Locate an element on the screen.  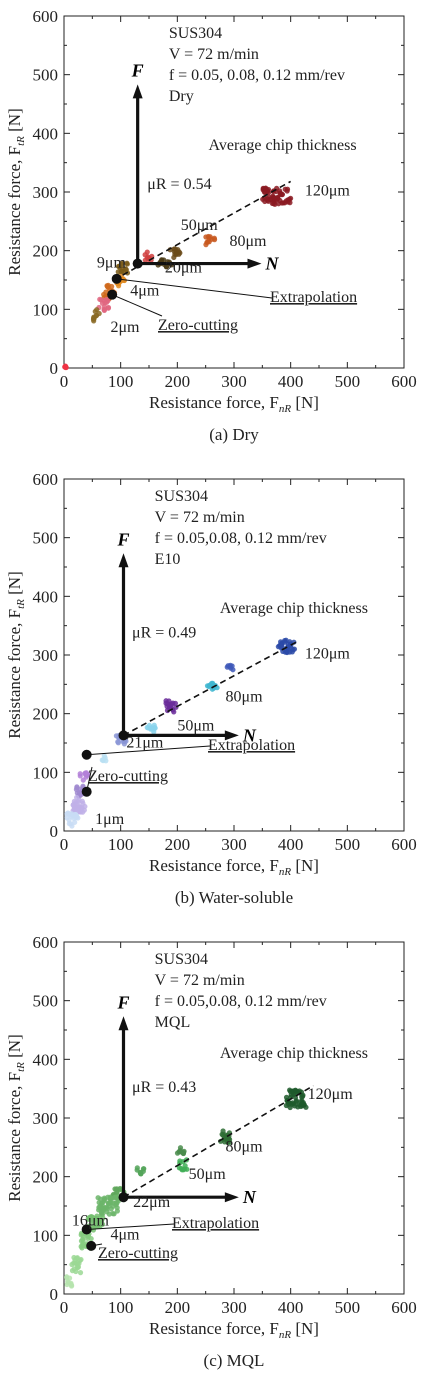
info-line: E10 is located at coordinates (168, 559).